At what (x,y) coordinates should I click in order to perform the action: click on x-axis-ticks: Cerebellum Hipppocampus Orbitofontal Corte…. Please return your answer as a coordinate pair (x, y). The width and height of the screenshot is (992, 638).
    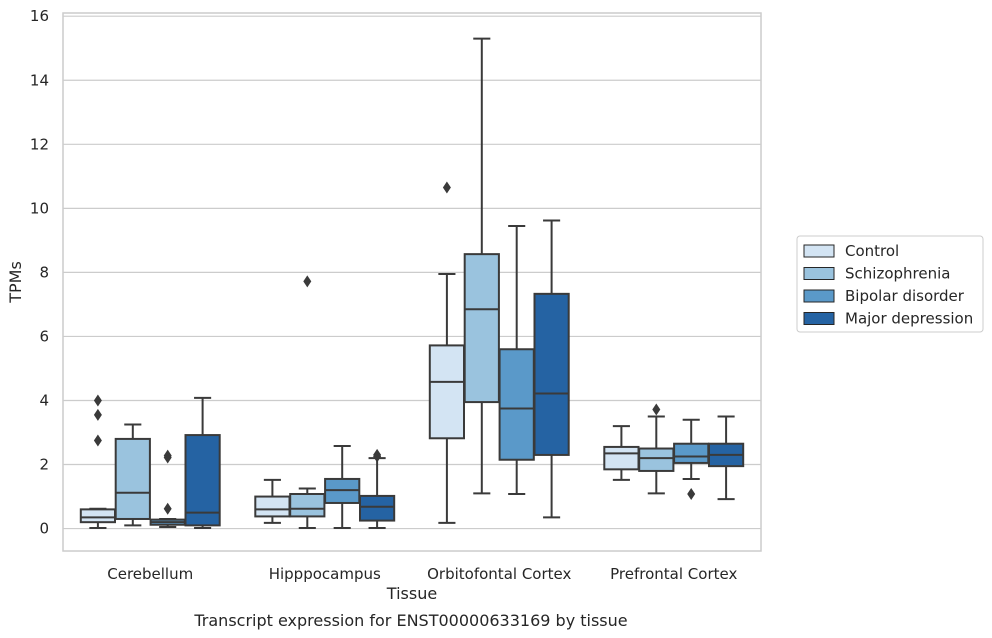
    Looking at the image, I should click on (422, 574).